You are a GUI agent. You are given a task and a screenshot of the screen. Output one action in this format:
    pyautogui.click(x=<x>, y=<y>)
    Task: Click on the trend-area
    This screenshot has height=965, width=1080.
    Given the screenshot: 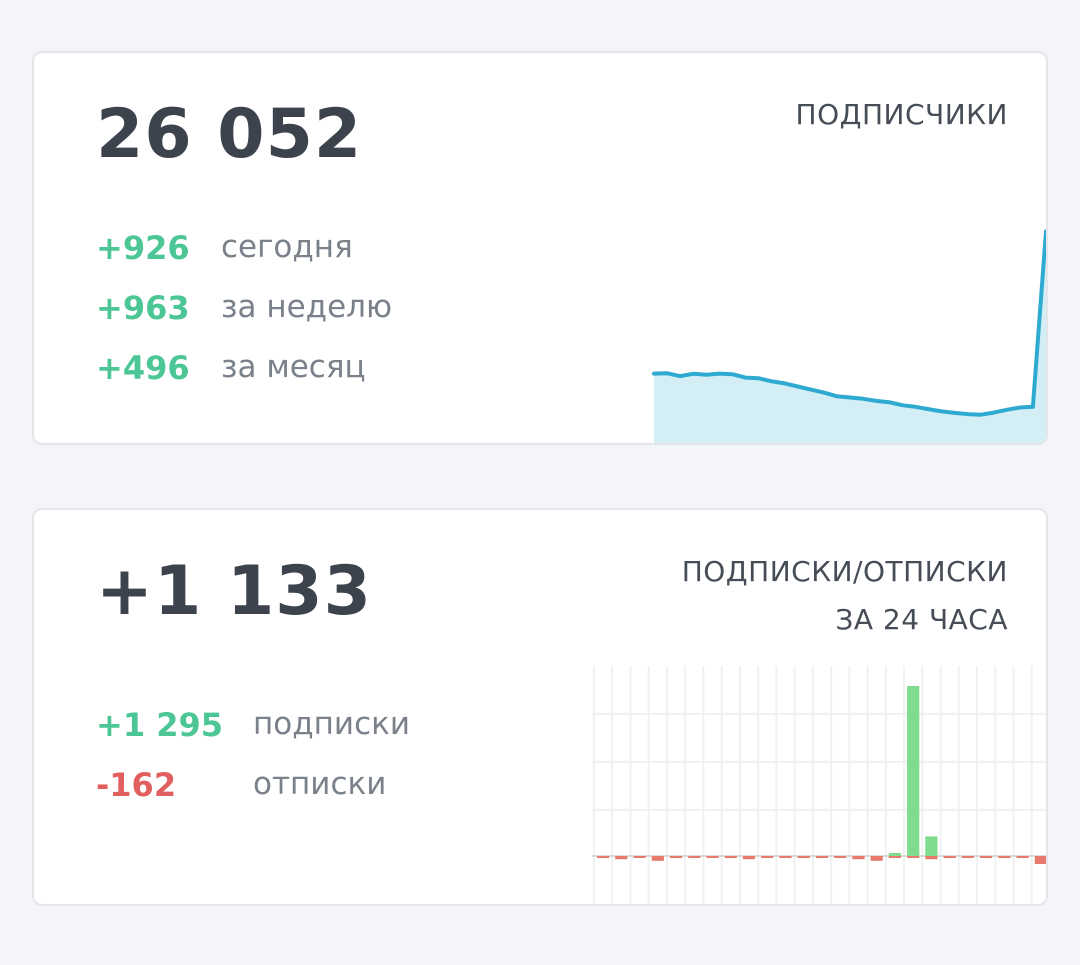 What is the action you would take?
    pyautogui.click(x=850, y=337)
    